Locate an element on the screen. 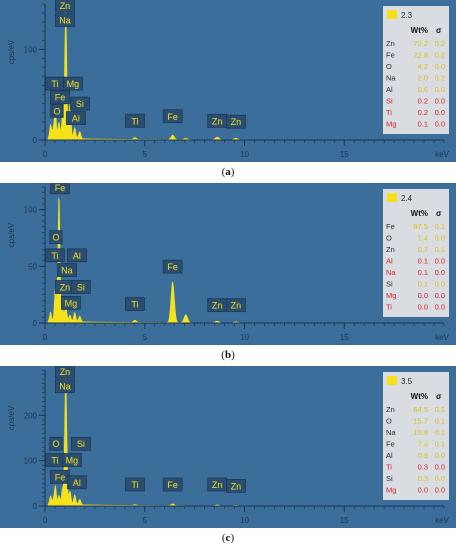  legend-wt-value: 0.6 is located at coordinates (423, 89).